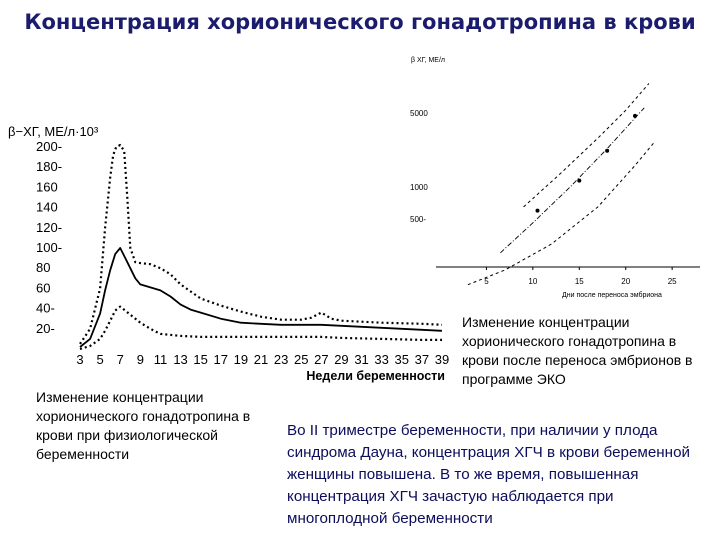 The width and height of the screenshot is (720, 540). I want to click on y-tick-label: 200-, so click(49, 146).